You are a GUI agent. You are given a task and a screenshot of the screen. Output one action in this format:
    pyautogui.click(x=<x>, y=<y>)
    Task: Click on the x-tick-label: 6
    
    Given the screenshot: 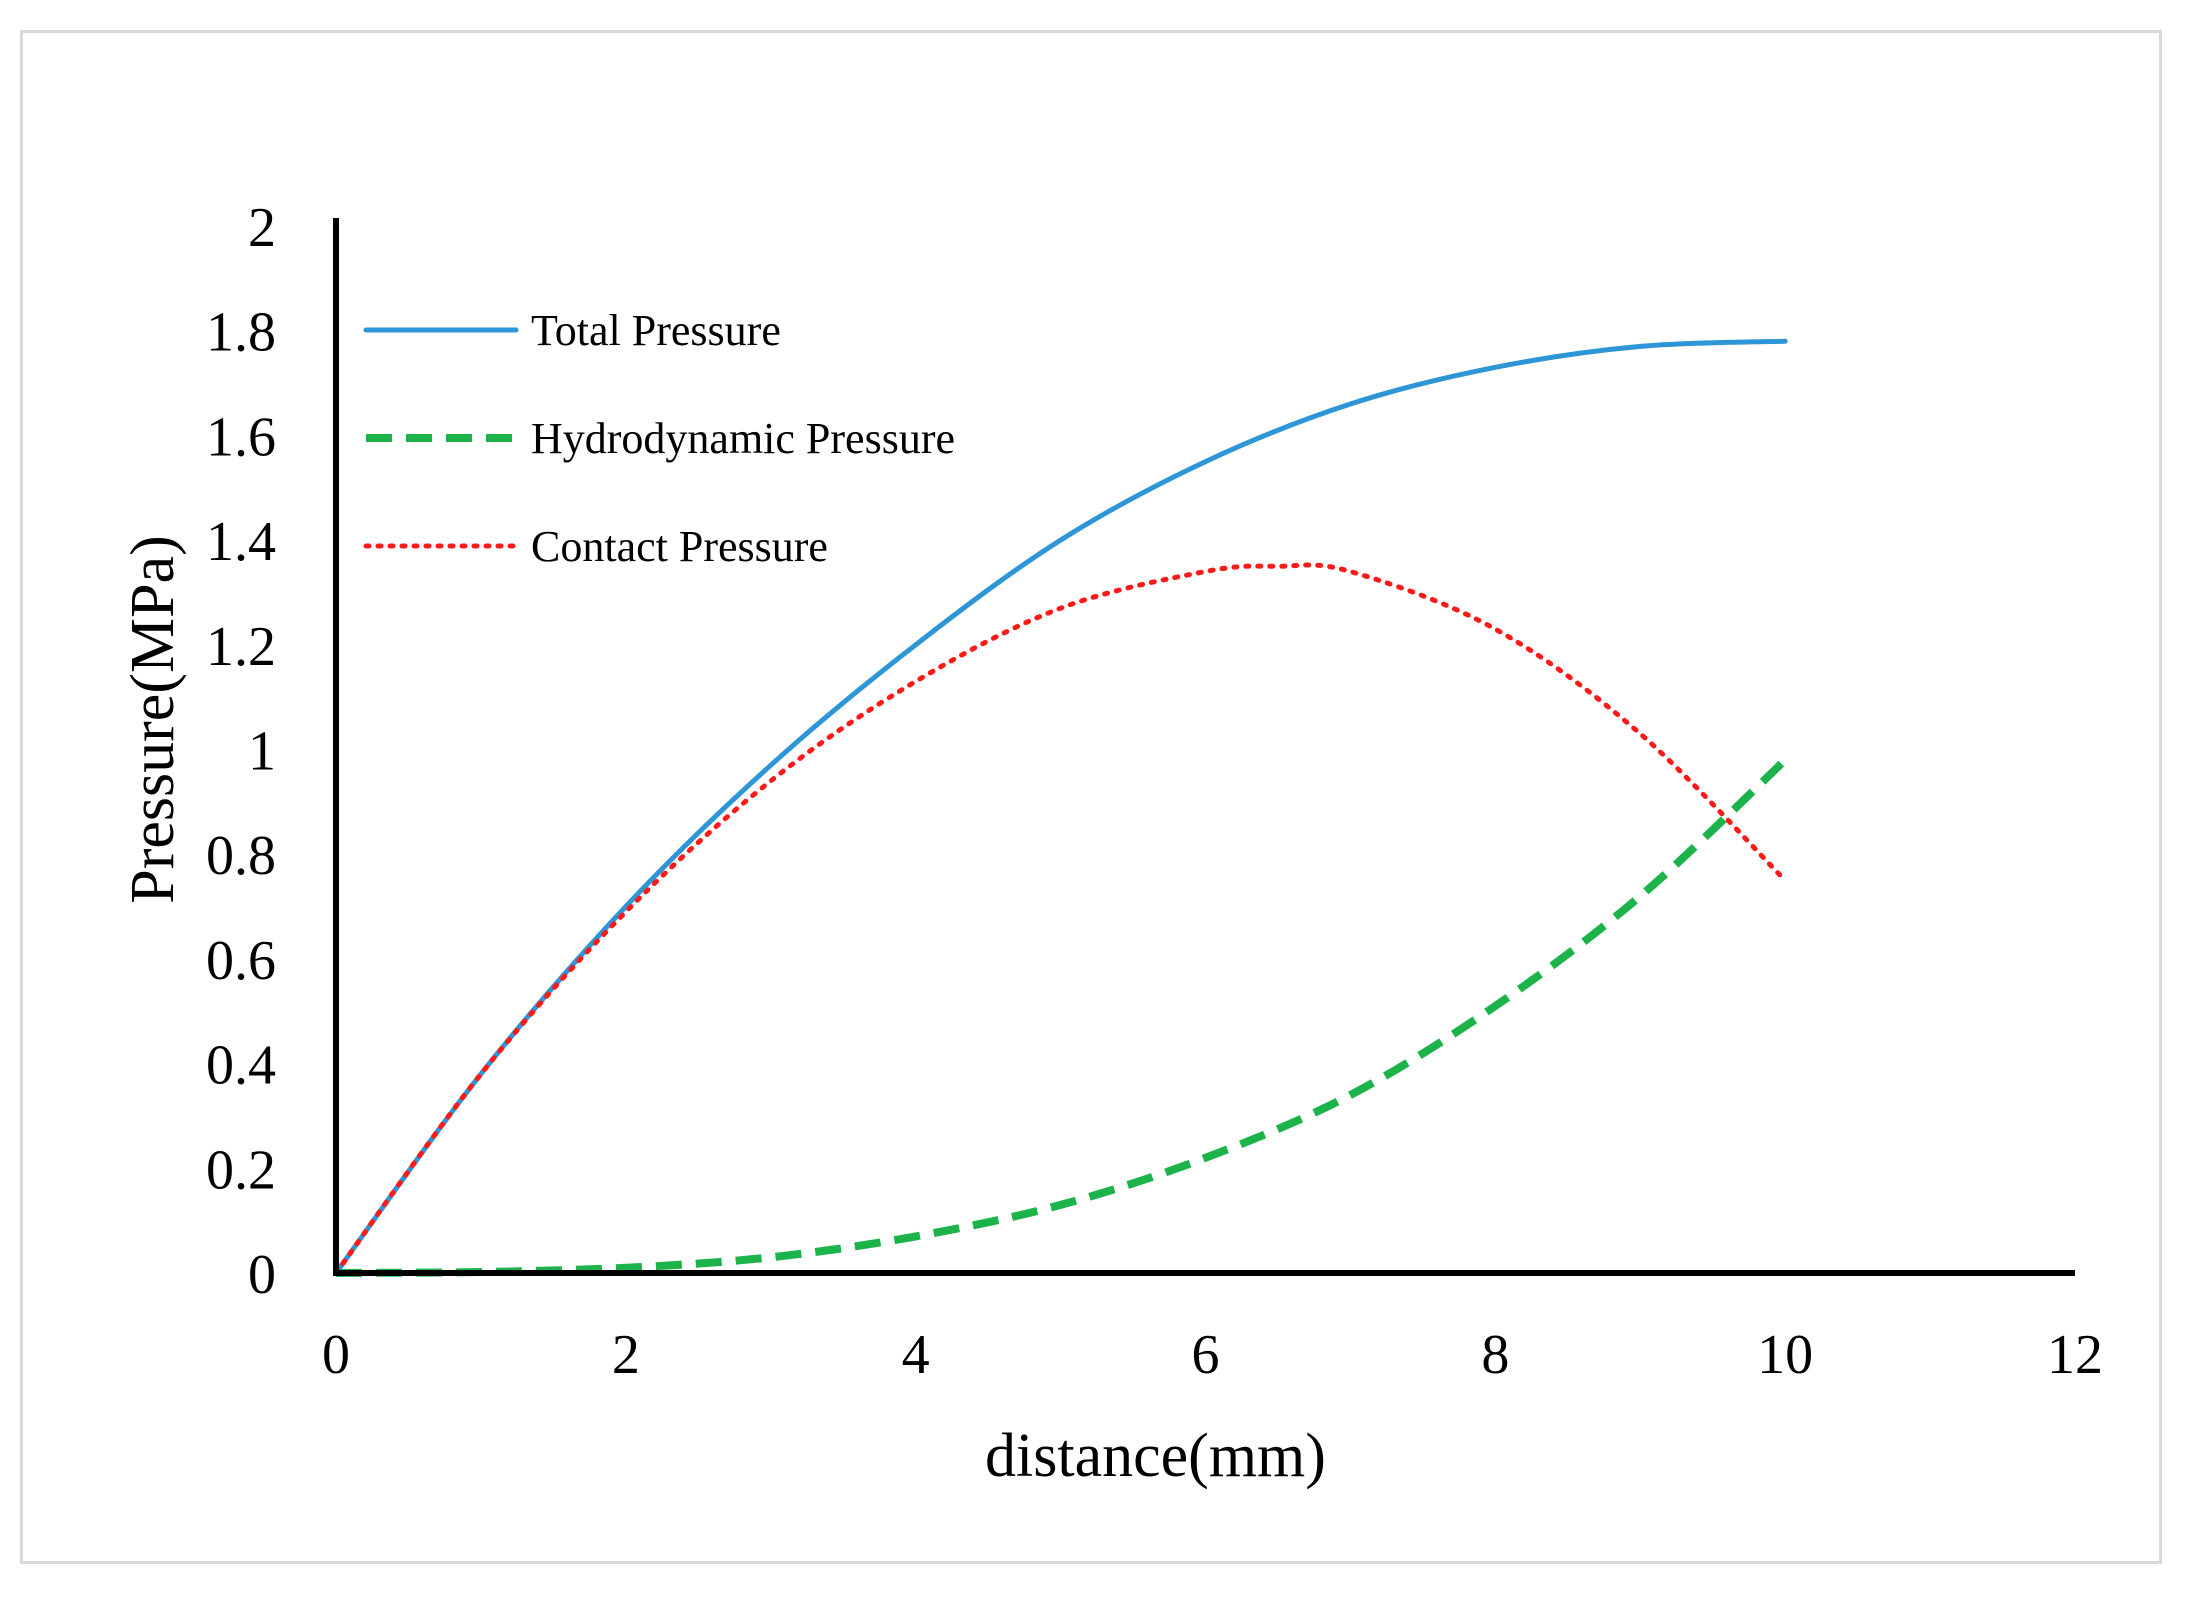 What is the action you would take?
    pyautogui.click(x=1206, y=1355)
    